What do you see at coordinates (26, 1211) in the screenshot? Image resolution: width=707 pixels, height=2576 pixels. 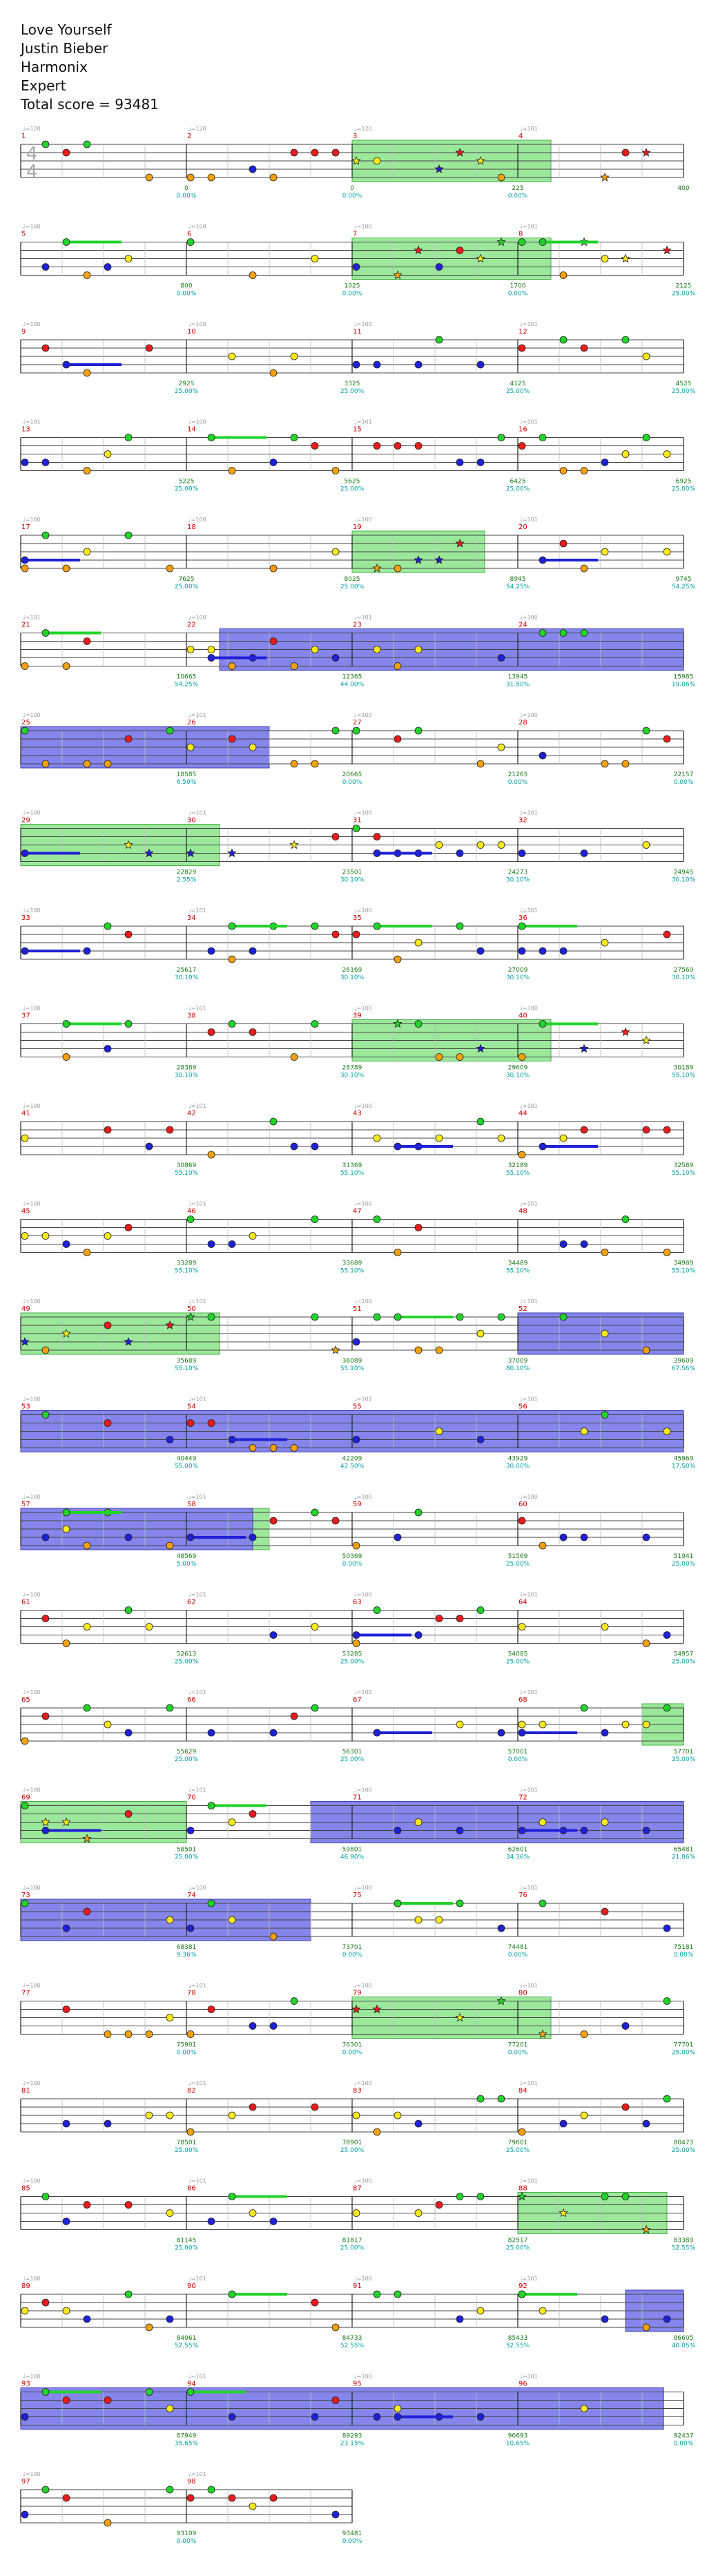 I see `measure-number: 45` at bounding box center [26, 1211].